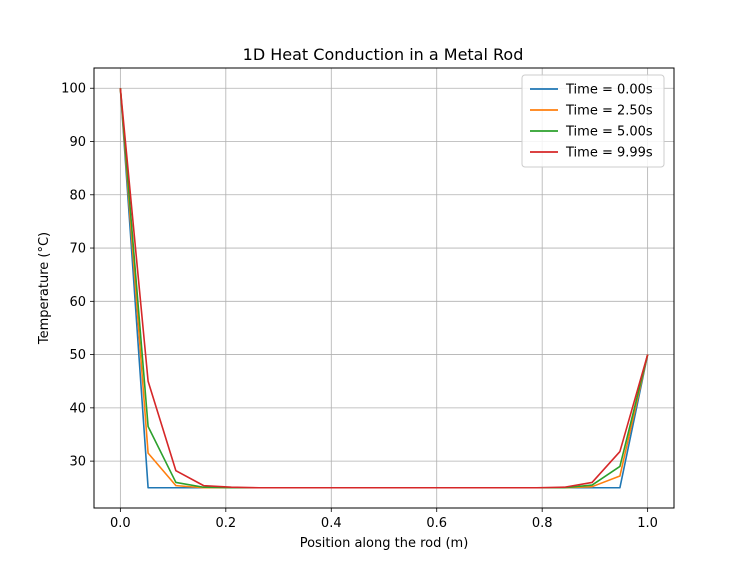 The image size is (748, 569). I want to click on y-tick-label: 80, so click(77, 195).